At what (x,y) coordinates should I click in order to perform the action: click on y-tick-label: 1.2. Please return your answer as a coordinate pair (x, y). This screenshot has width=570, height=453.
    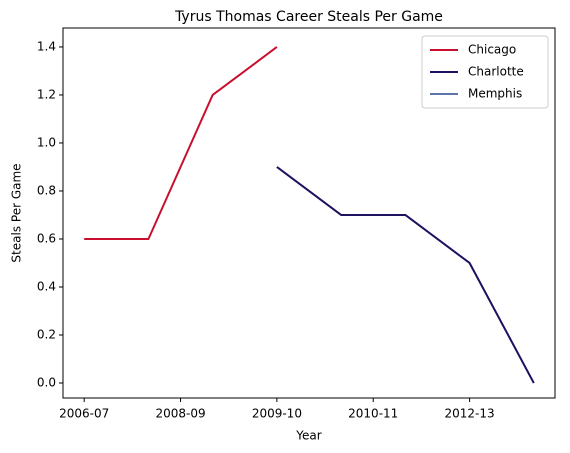
    Looking at the image, I should click on (46, 94).